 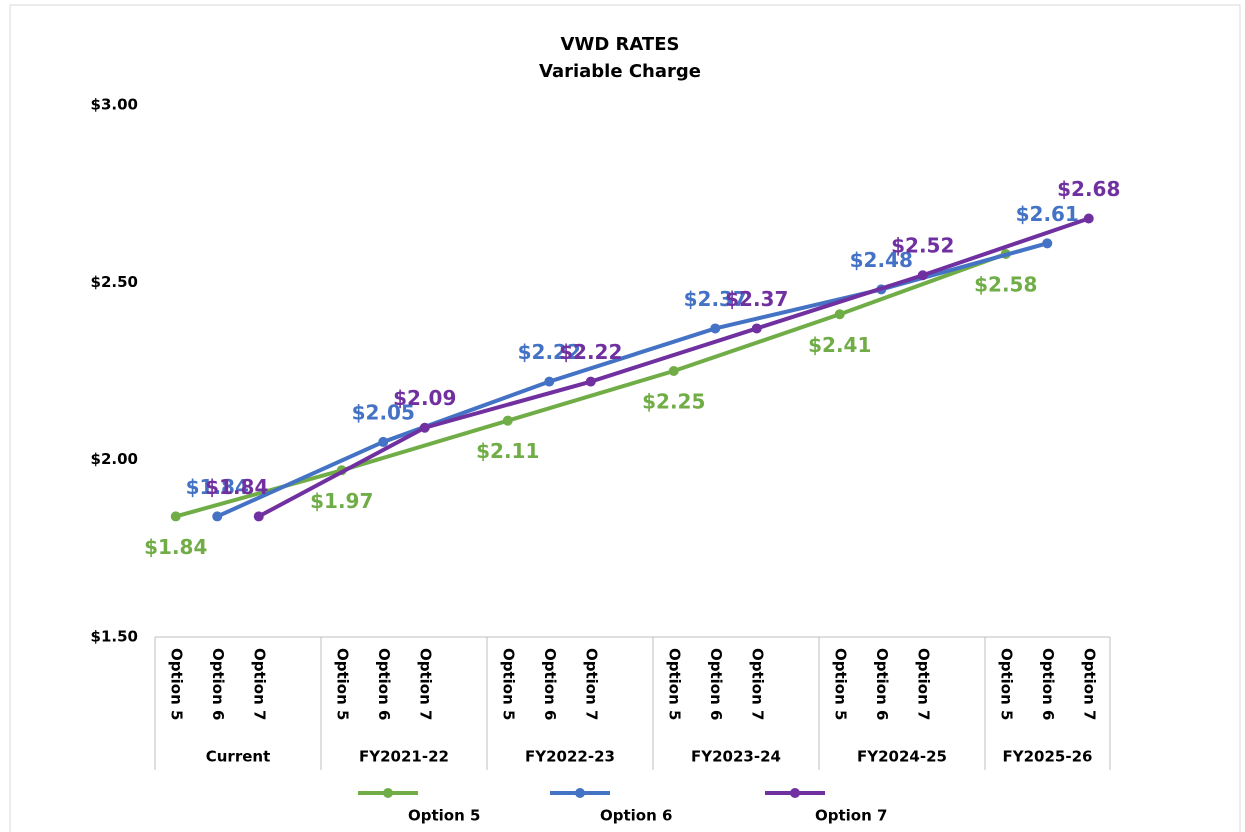 What do you see at coordinates (673, 402) in the screenshot?
I see `data-label: $2.25` at bounding box center [673, 402].